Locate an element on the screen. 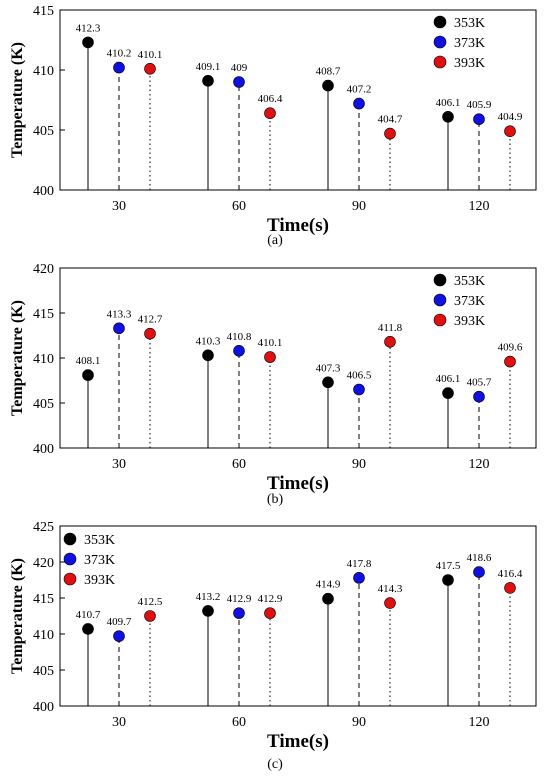 The width and height of the screenshot is (550, 779). legend-label-393K: 393K is located at coordinates (469, 321).